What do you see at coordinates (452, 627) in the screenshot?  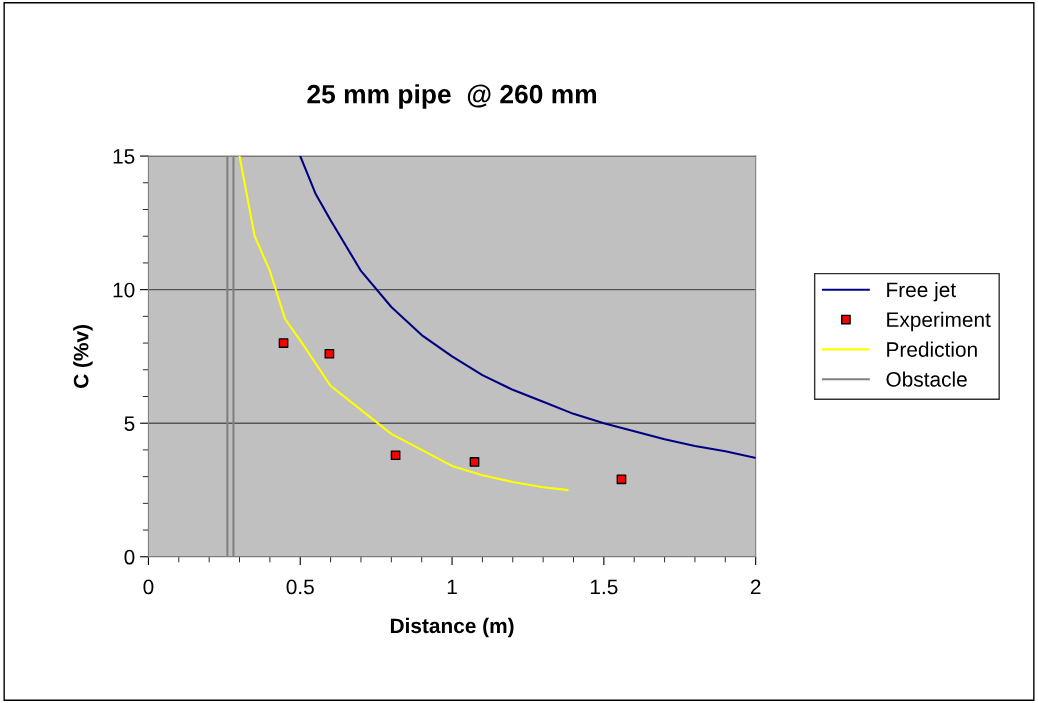 I see `x-axis-title: Distance (m)` at bounding box center [452, 627].